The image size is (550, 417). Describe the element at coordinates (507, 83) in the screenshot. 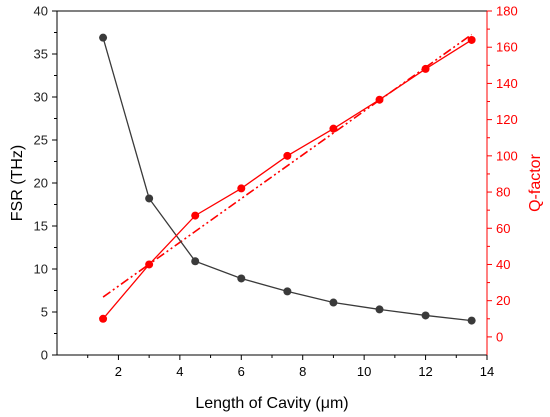

I see `right-y-tick-label: 140` at that location.